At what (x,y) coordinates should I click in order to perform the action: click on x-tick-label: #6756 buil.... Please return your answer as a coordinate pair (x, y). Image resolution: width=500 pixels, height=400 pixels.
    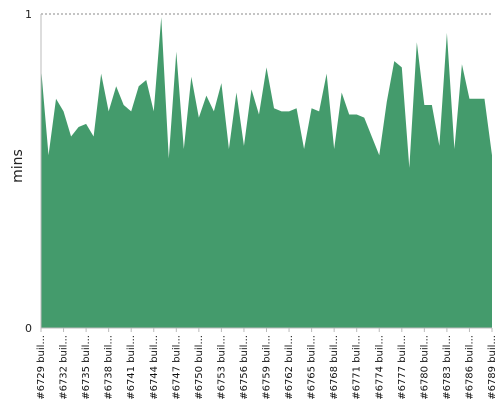
    Looking at the image, I should click on (244, 367).